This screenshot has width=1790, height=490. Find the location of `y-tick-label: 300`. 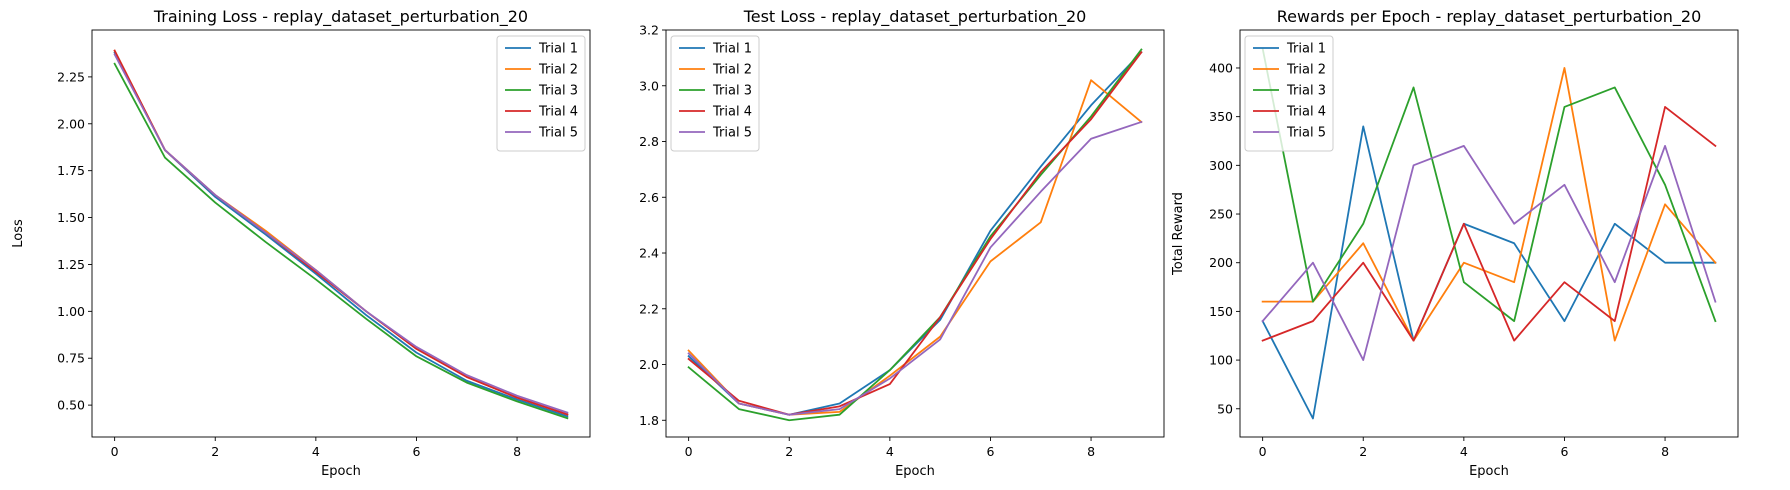

y-tick-label: 300 is located at coordinates (1221, 165).